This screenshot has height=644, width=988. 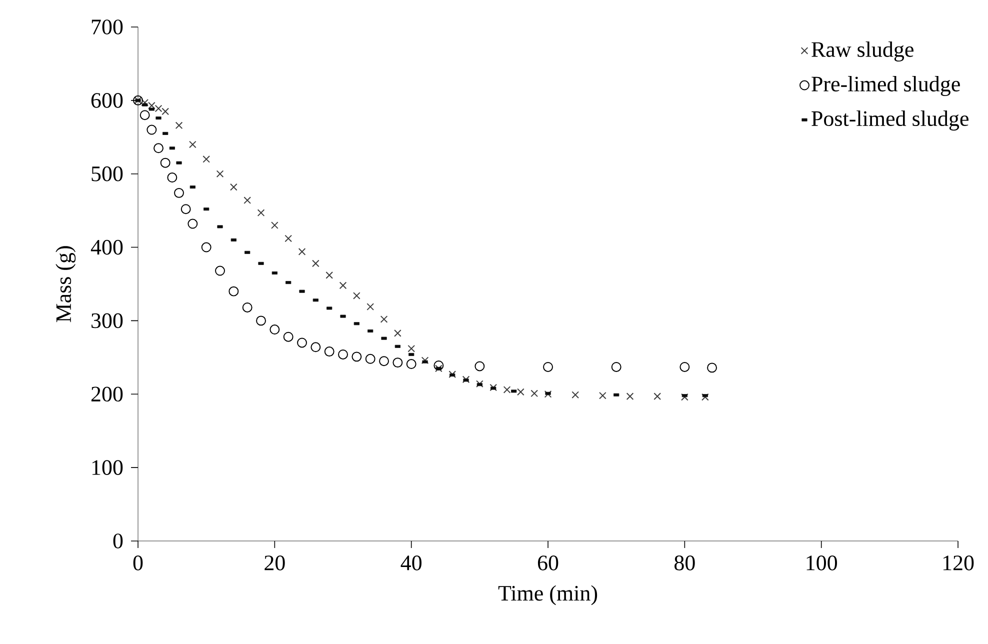 I want to click on x-tick-label: 60, so click(x=548, y=563).